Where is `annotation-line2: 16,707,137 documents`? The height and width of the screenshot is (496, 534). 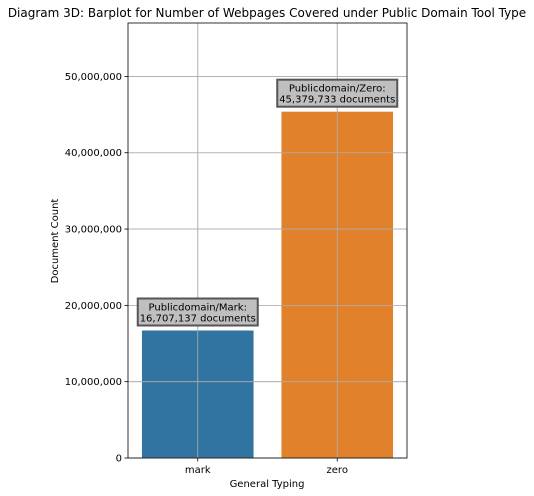
annotation-line2: 16,707,137 documents is located at coordinates (198, 318).